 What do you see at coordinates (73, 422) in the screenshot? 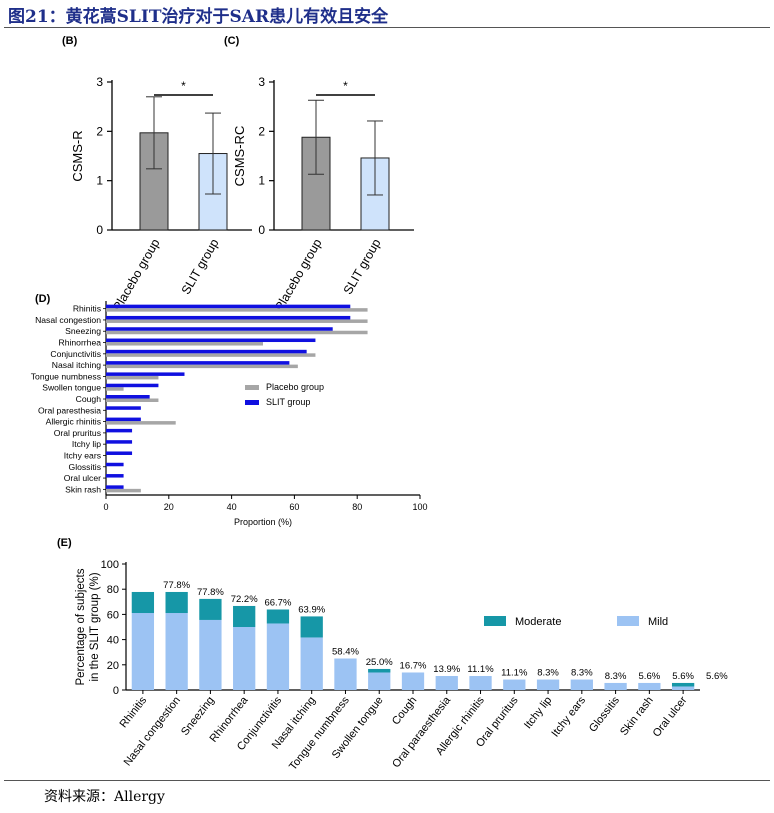
I see `panel-d-y-tick-label: Allergic rhinitis` at bounding box center [73, 422].